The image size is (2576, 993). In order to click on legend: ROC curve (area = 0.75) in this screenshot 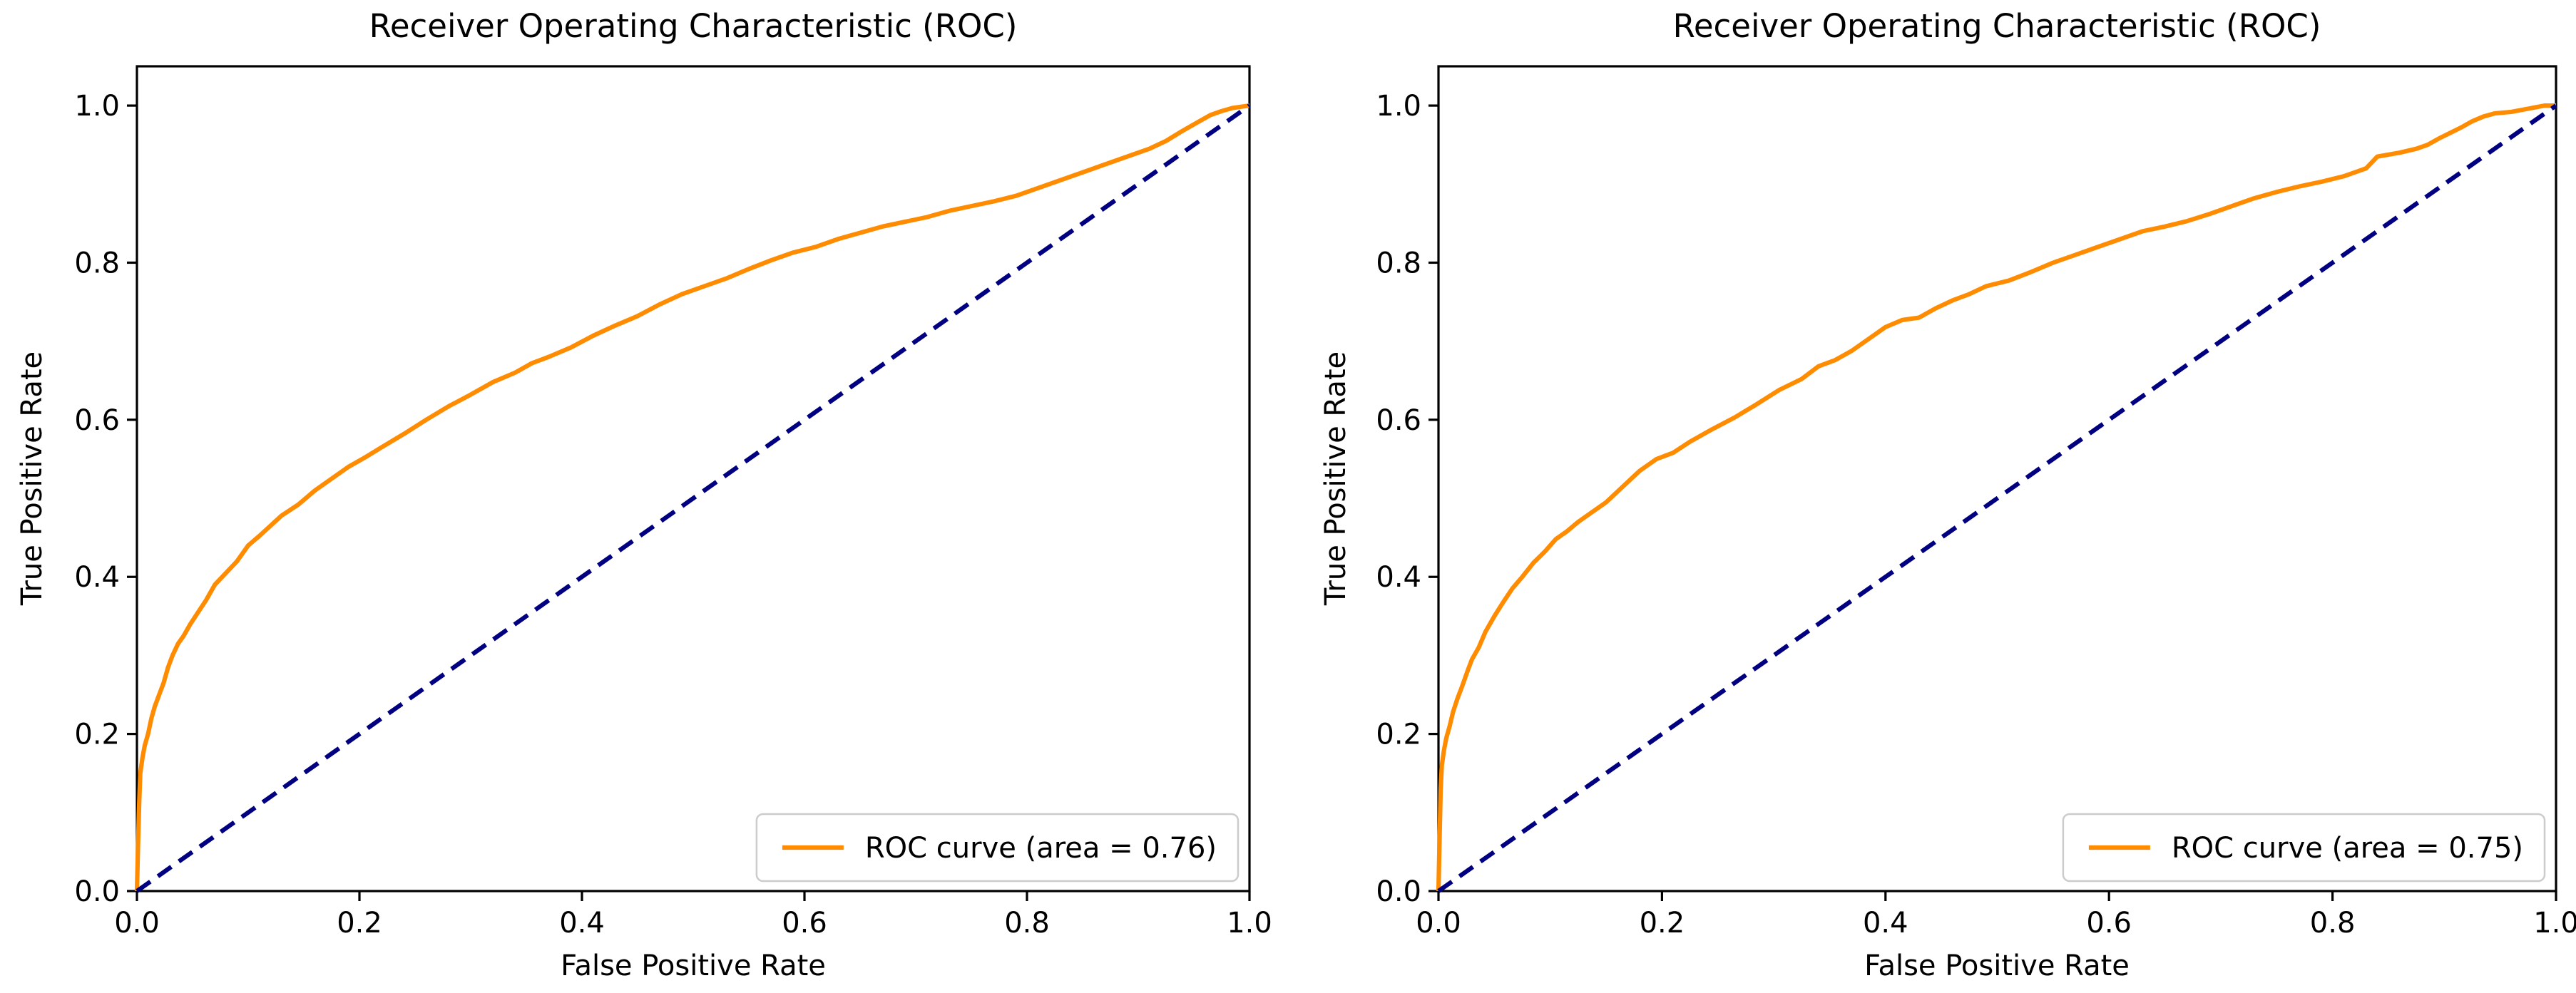, I will do `click(2304, 848)`.